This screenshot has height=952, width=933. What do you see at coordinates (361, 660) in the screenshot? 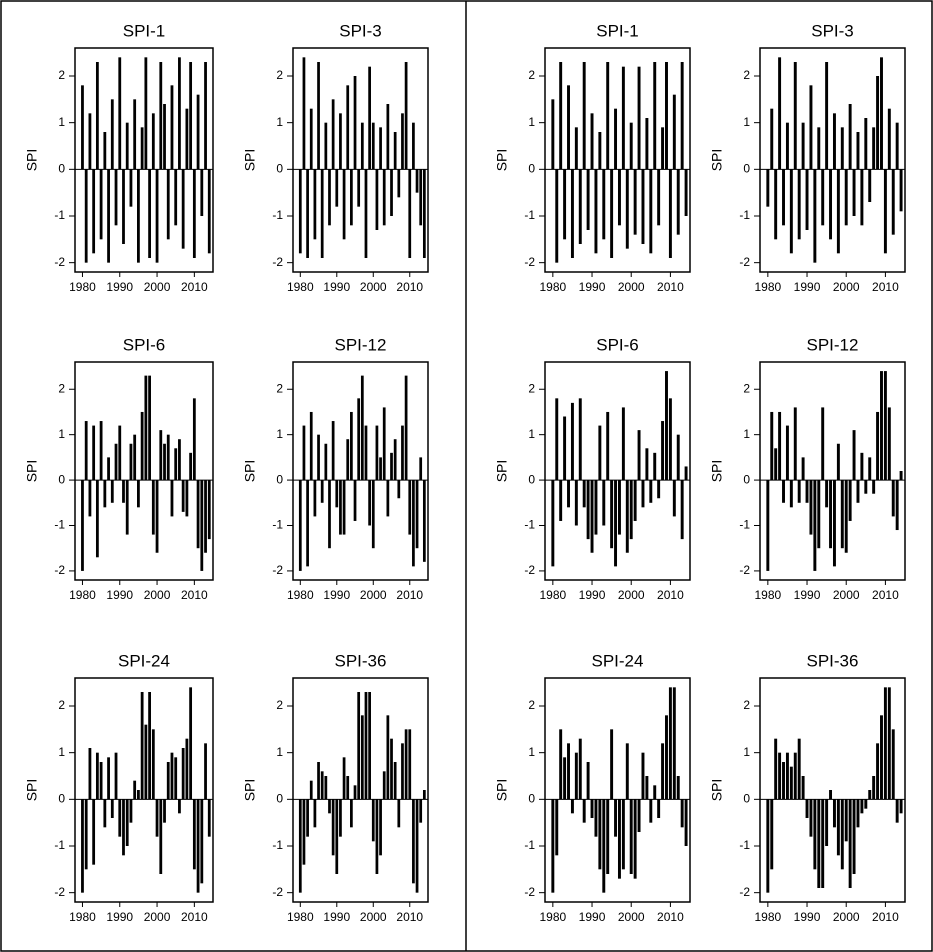
I see `panel-title: SPI-36` at bounding box center [361, 660].